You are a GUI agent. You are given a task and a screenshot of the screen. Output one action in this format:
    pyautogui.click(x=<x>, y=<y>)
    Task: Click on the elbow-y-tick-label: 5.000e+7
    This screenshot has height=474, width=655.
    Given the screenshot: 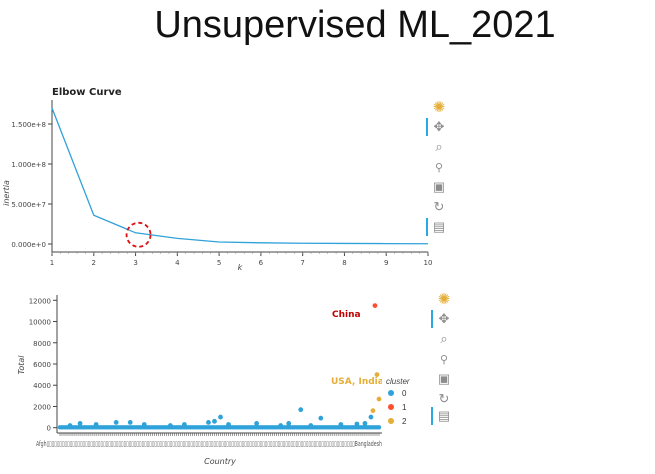 What is the action you would take?
    pyautogui.click(x=28, y=205)
    